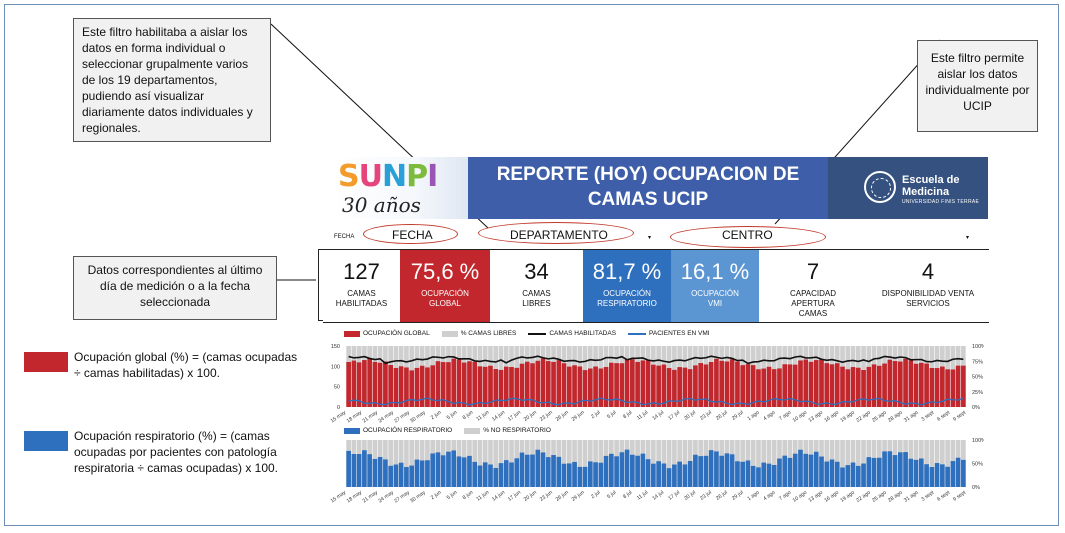 This screenshot has height=533, width=1065. I want to click on x-tick: 10 ago, so click(800, 497).